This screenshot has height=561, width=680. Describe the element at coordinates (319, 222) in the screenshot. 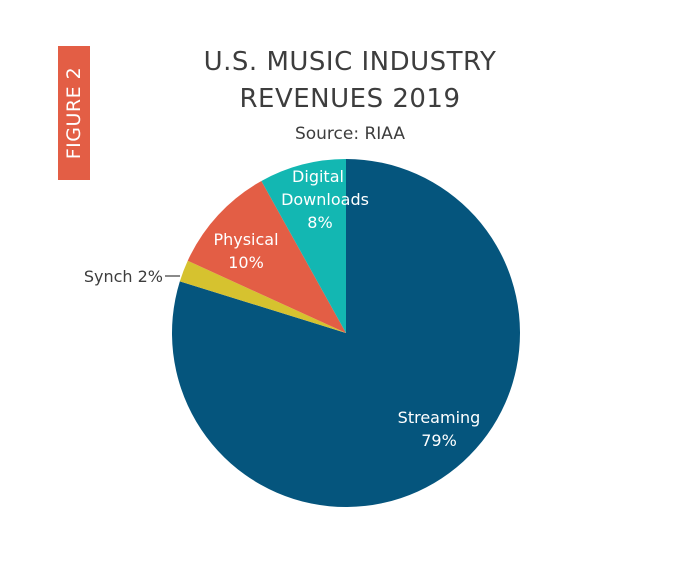

I see `label-digital-value: 8%` at that location.